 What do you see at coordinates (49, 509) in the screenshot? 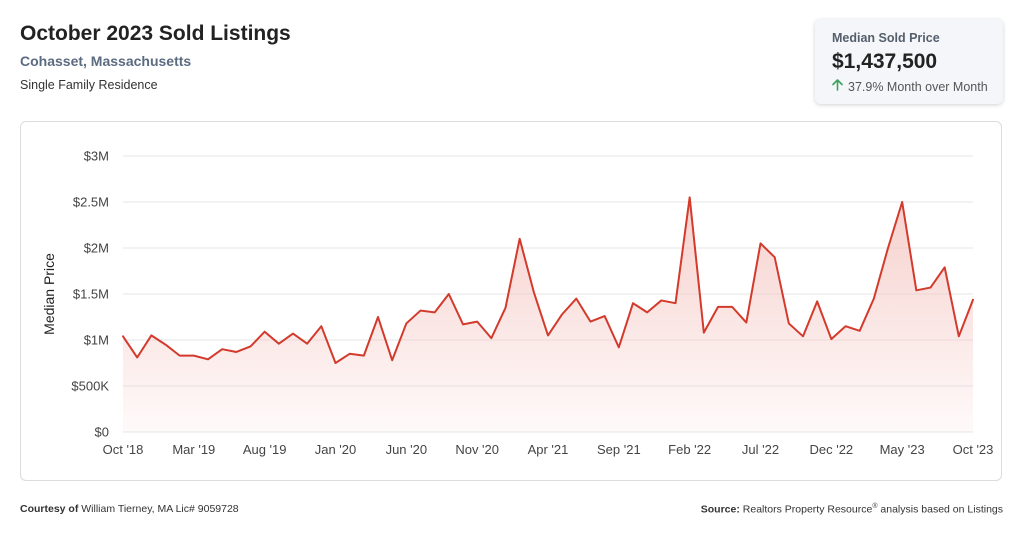
I see `courtesy-prefix: Courtesy of` at bounding box center [49, 509].